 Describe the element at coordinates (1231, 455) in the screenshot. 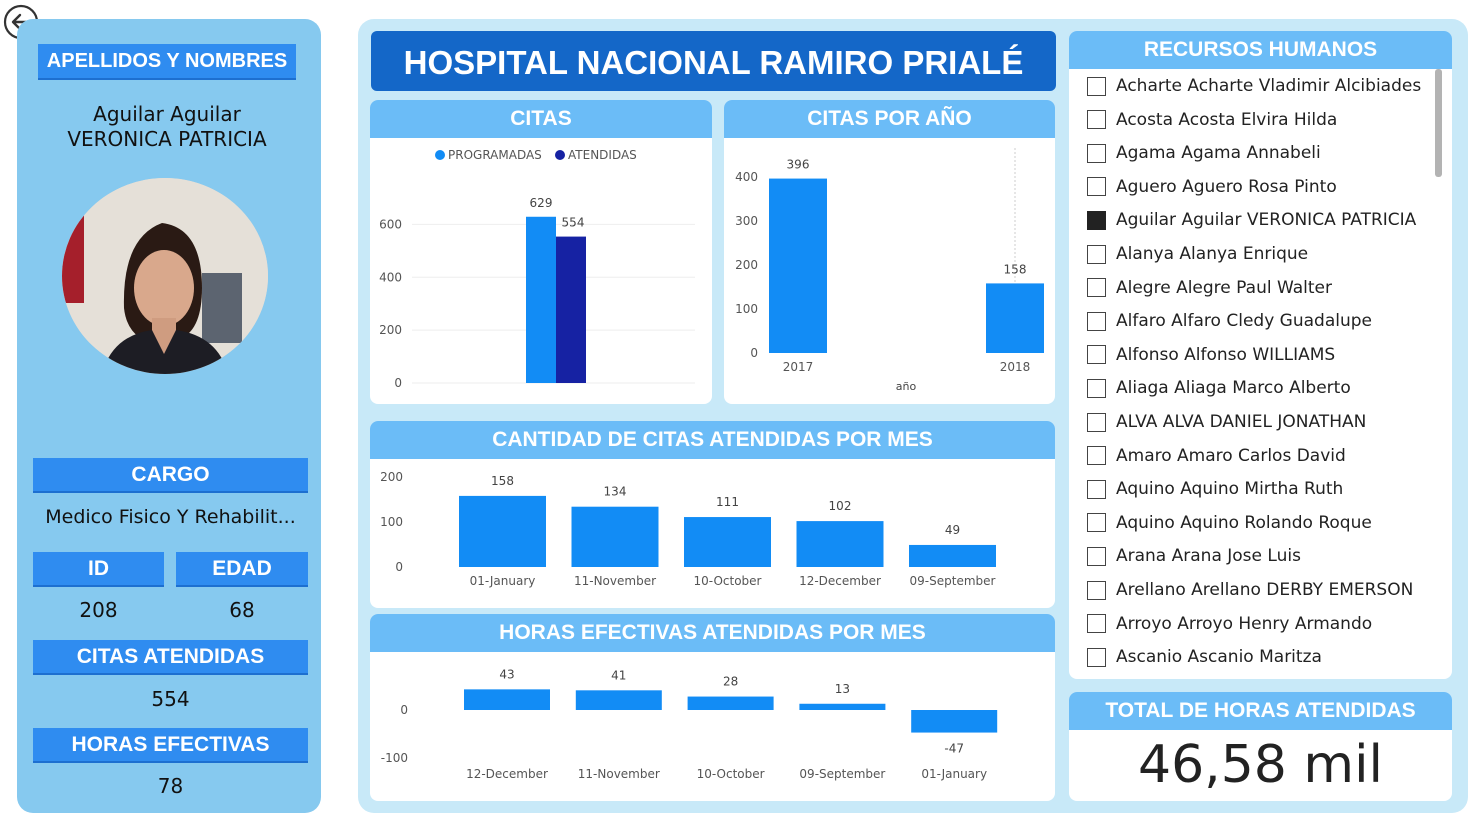

I see `rrhh-item-label: Amaro Amaro Carlos David` at that location.